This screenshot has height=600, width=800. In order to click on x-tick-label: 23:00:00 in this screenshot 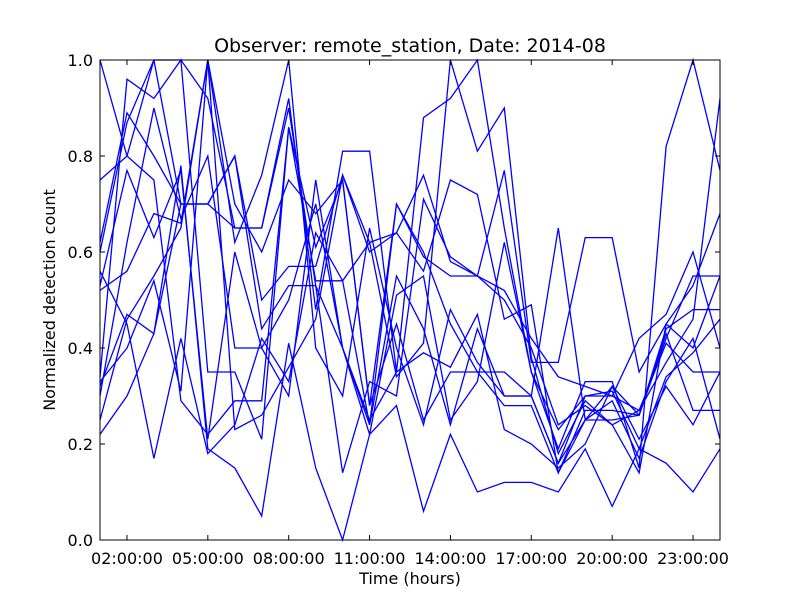, I will do `click(693, 558)`.